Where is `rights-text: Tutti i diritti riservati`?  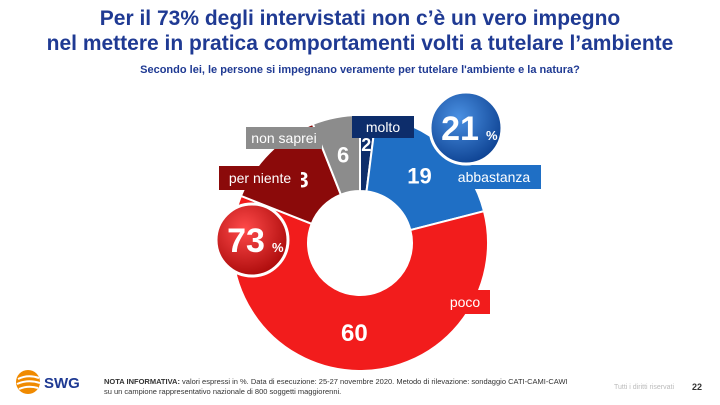
rights-text: Tutti i diritti riservati is located at coordinates (644, 387).